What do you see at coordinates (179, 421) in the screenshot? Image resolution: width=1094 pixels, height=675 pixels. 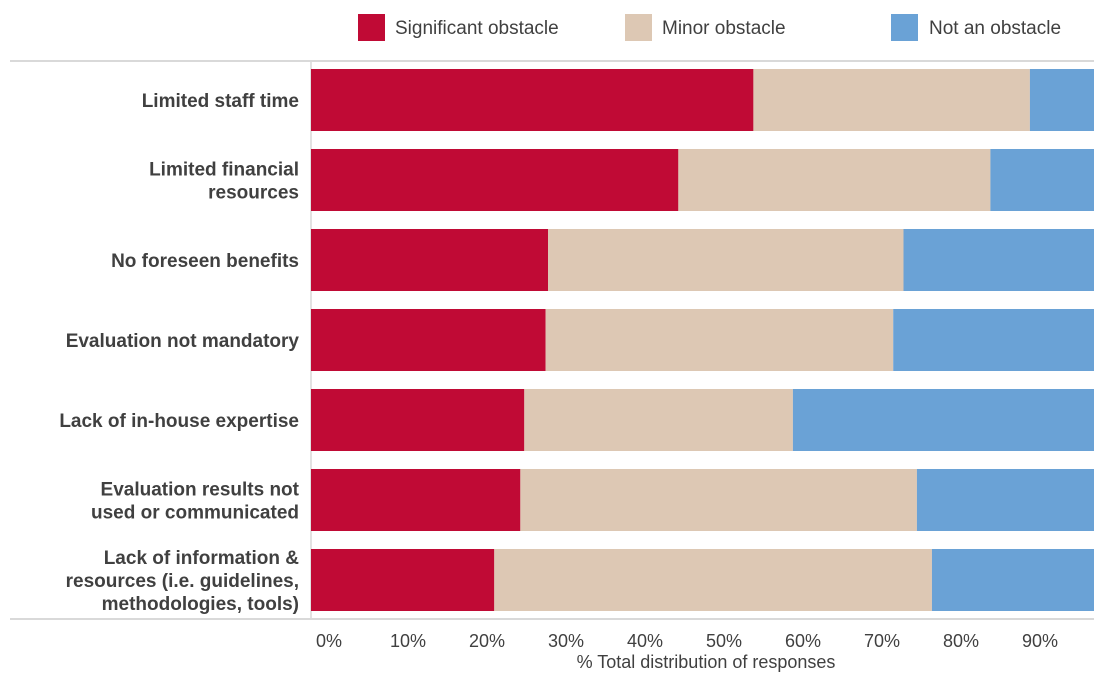 I see `category-label-5: Lack of in-house expertise` at bounding box center [179, 421].